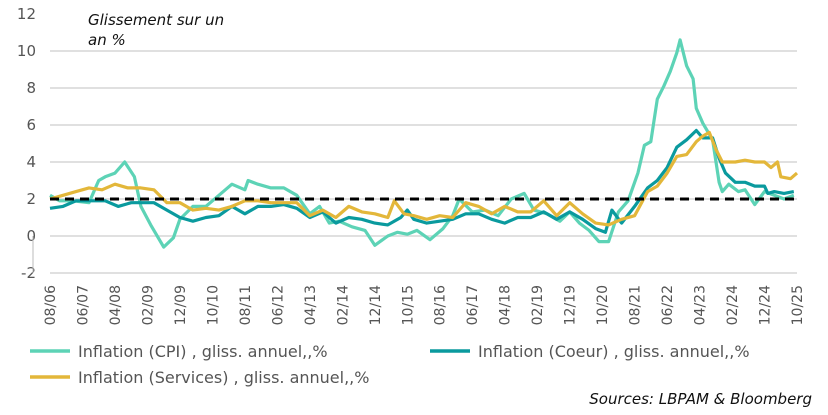  Describe the element at coordinates (311, 305) in the screenshot. I see `x-tick-label: 04/13` at that location.